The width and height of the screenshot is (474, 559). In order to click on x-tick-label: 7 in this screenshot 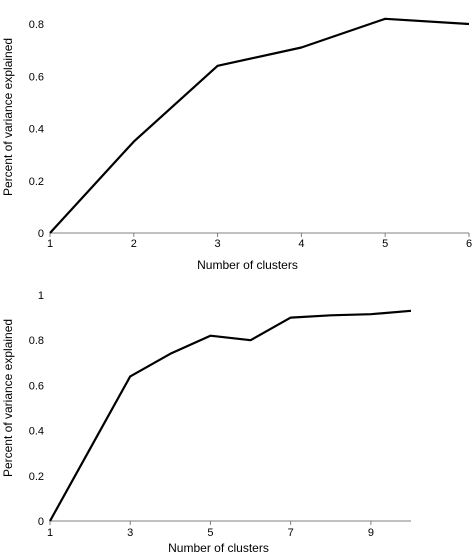, I will do `click(291, 533)`.